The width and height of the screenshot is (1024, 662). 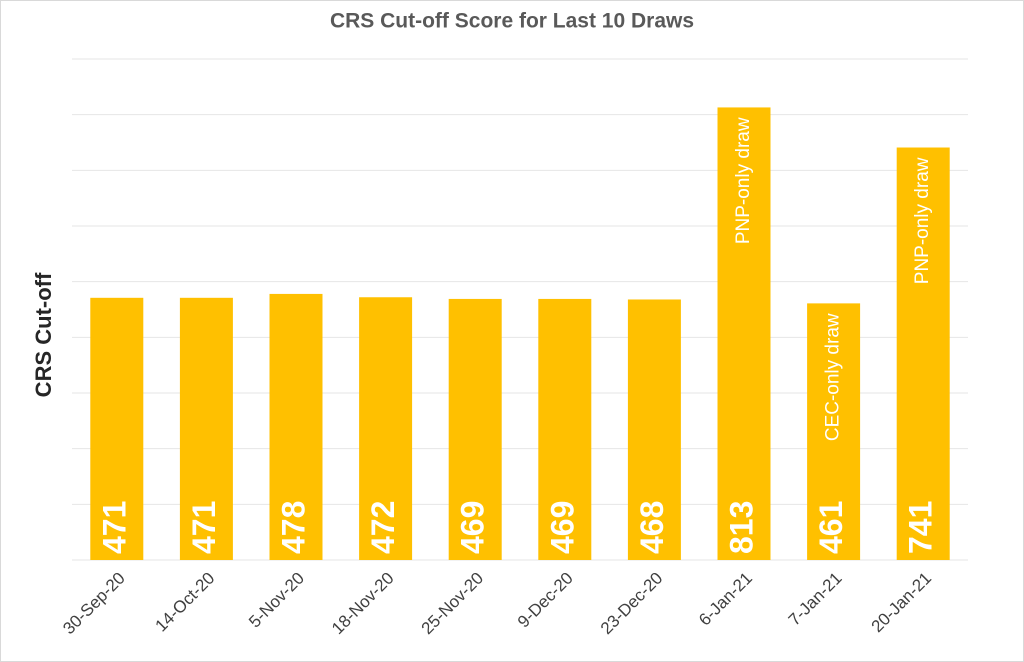 I want to click on value-label: 478, so click(x=293, y=527).